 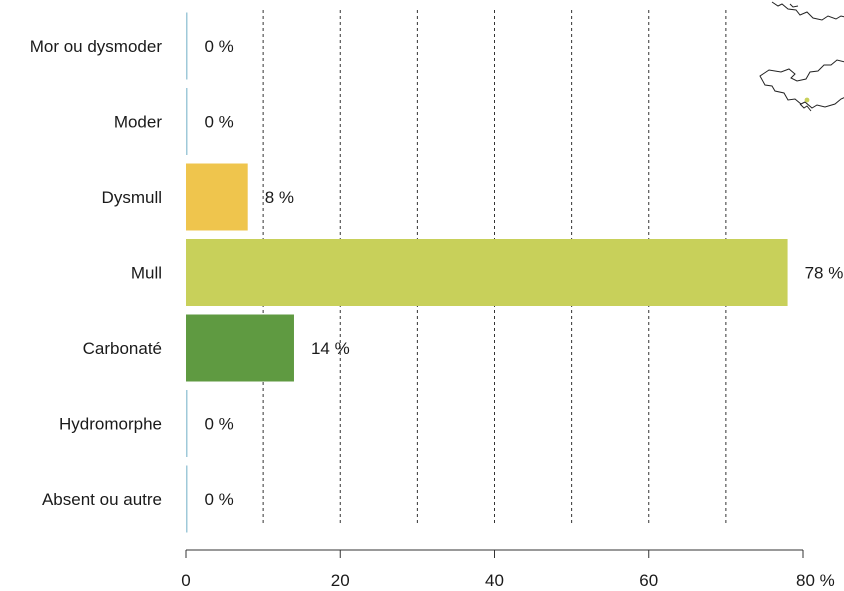 What do you see at coordinates (110, 424) in the screenshot?
I see `category-label: Hydromorphe` at bounding box center [110, 424].